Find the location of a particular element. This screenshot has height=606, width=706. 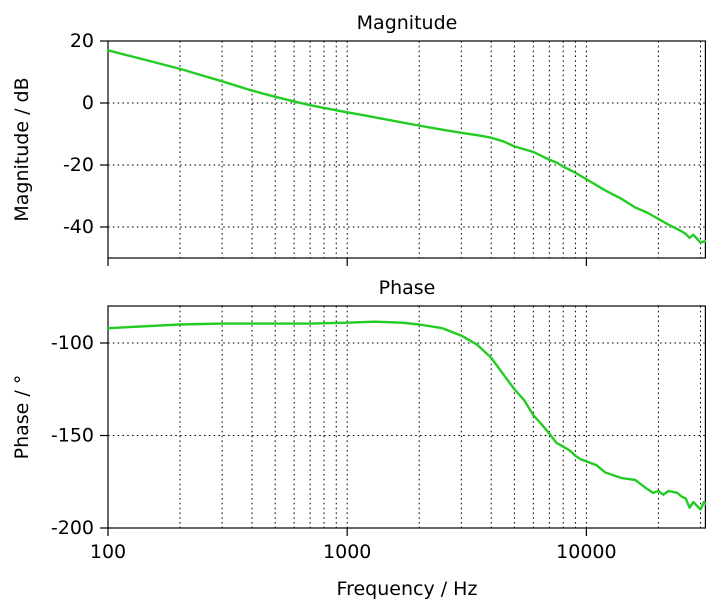

phase-ytick-label: -200 is located at coordinates (72, 528).